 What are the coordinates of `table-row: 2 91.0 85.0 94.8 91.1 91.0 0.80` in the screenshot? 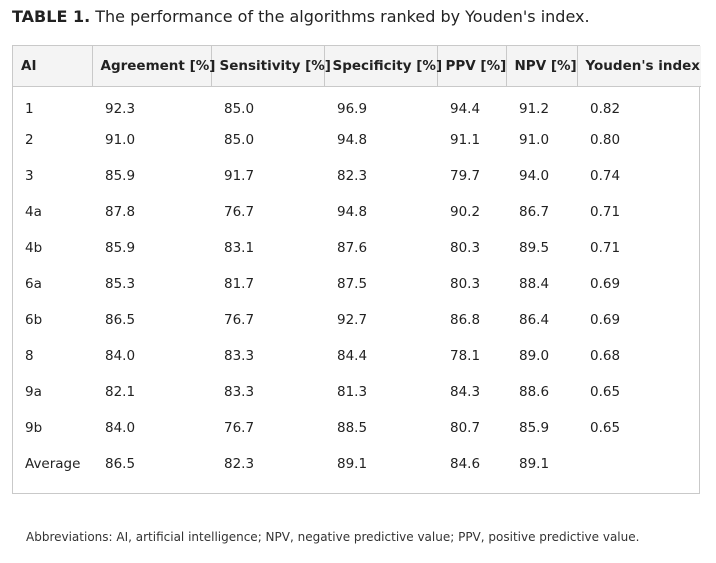 It's located at (357, 140).